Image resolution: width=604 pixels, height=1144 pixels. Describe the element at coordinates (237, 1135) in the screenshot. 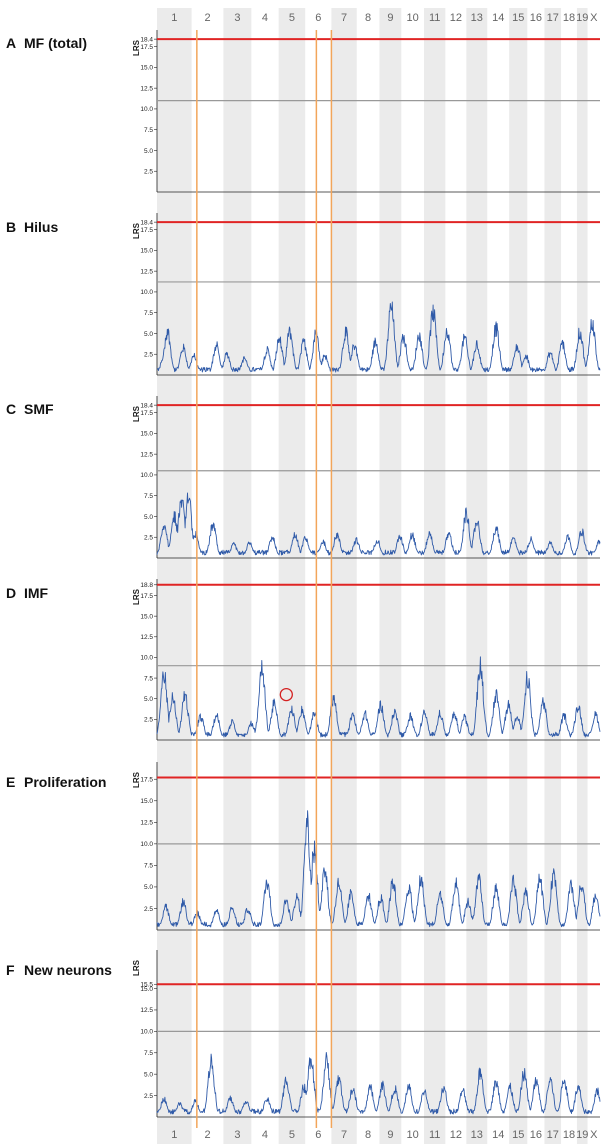

I see `chr-label-bottom-3: 3` at that location.